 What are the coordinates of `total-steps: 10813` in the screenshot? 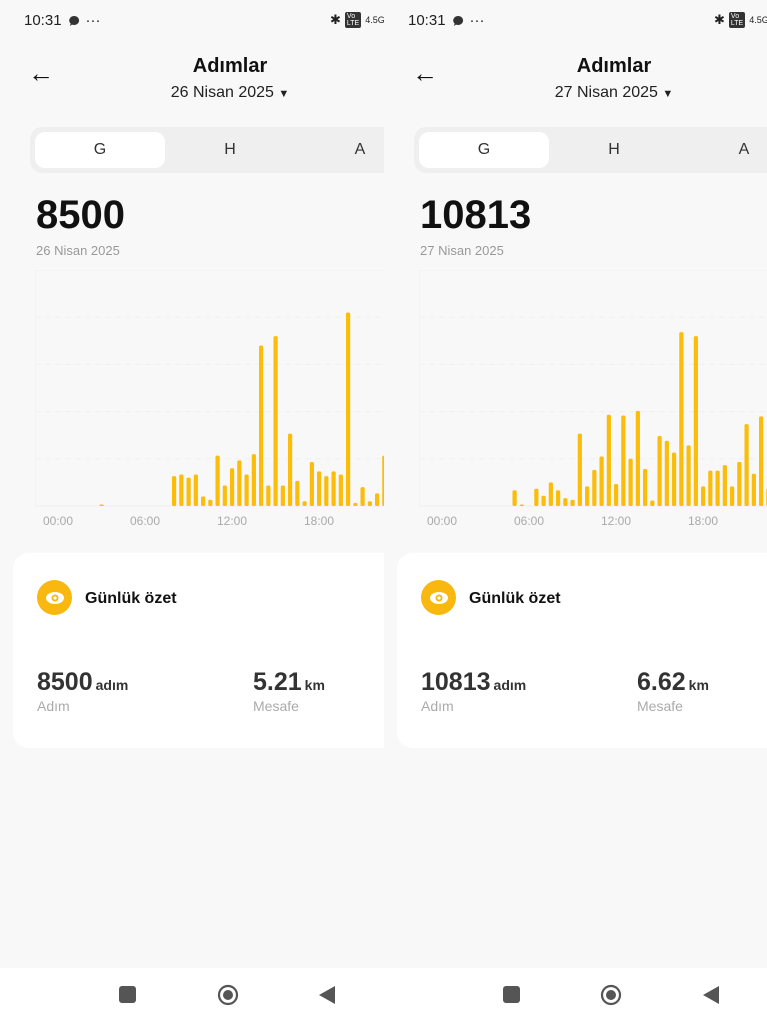 It's located at (476, 215).